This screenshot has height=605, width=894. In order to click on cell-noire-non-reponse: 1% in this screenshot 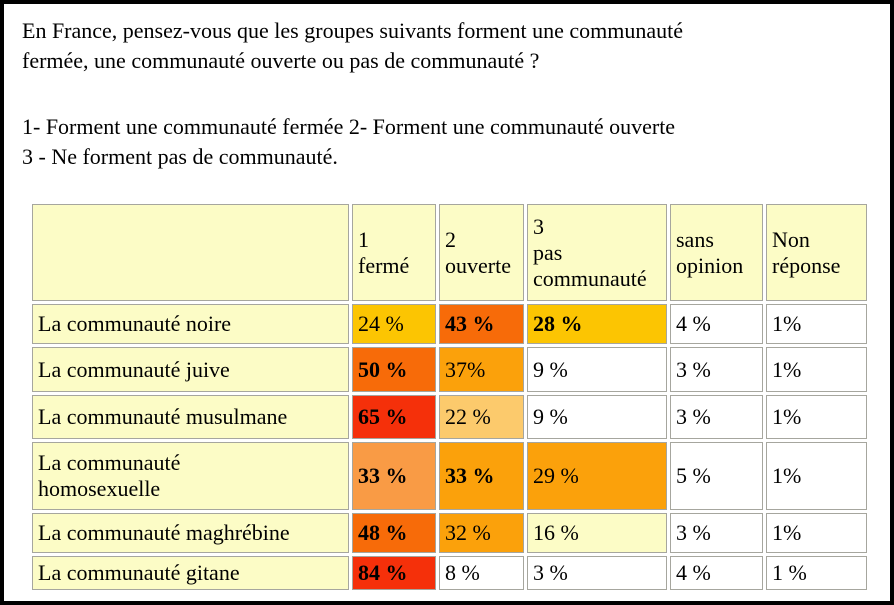, I will do `click(816, 324)`.